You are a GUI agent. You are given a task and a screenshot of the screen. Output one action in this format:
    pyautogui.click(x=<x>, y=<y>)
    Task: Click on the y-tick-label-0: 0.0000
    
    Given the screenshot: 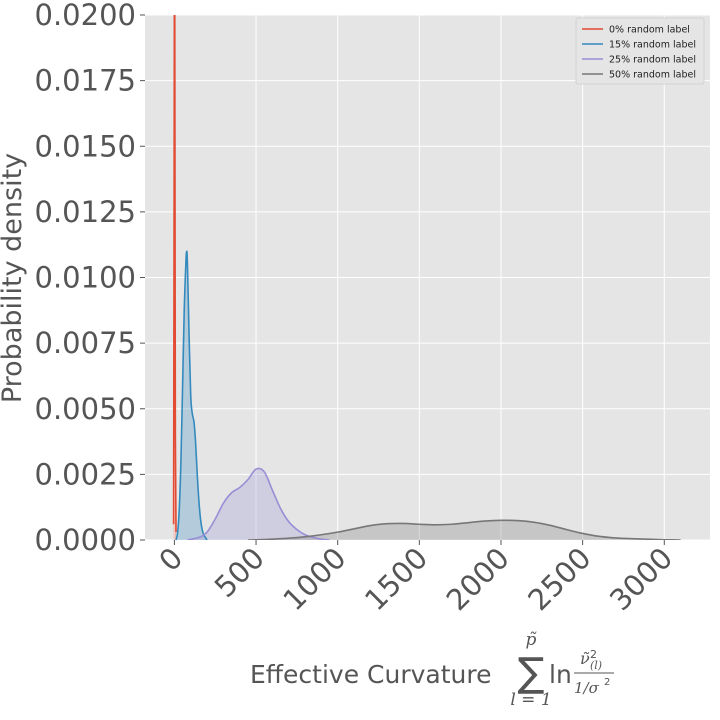 What is the action you would take?
    pyautogui.click(x=85, y=540)
    